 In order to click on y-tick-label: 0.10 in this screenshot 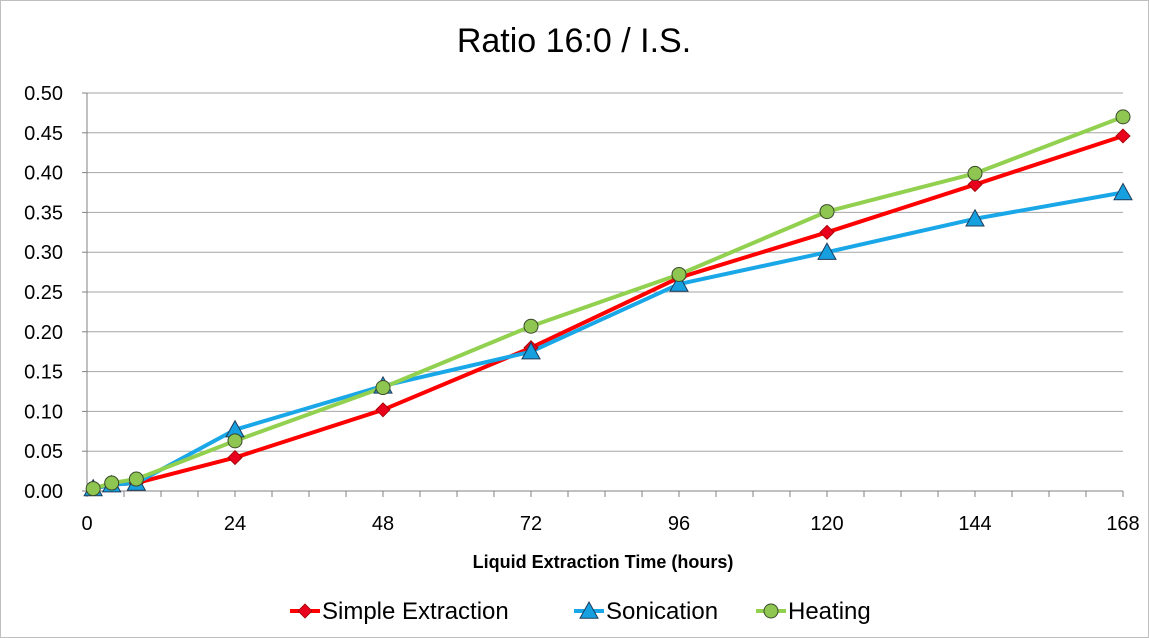, I will do `click(43, 412)`.